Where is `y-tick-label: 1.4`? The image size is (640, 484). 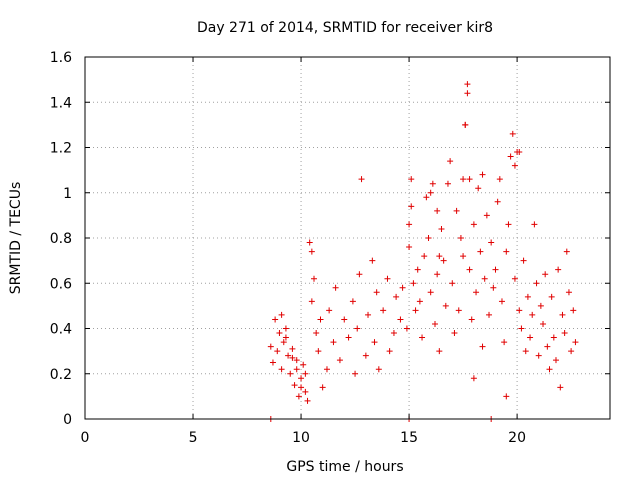
y-tick-label: 1.4 is located at coordinates (61, 103).